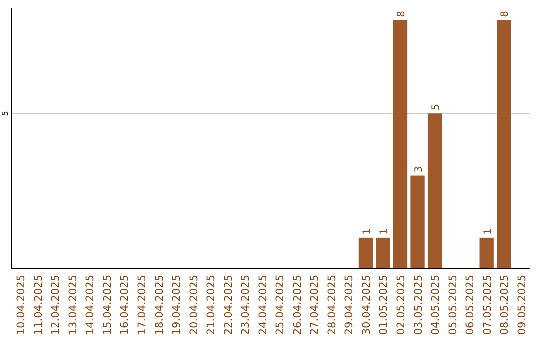 This screenshot has width=540, height=340. What do you see at coordinates (419, 169) in the screenshot?
I see `data-label: 3` at bounding box center [419, 169].